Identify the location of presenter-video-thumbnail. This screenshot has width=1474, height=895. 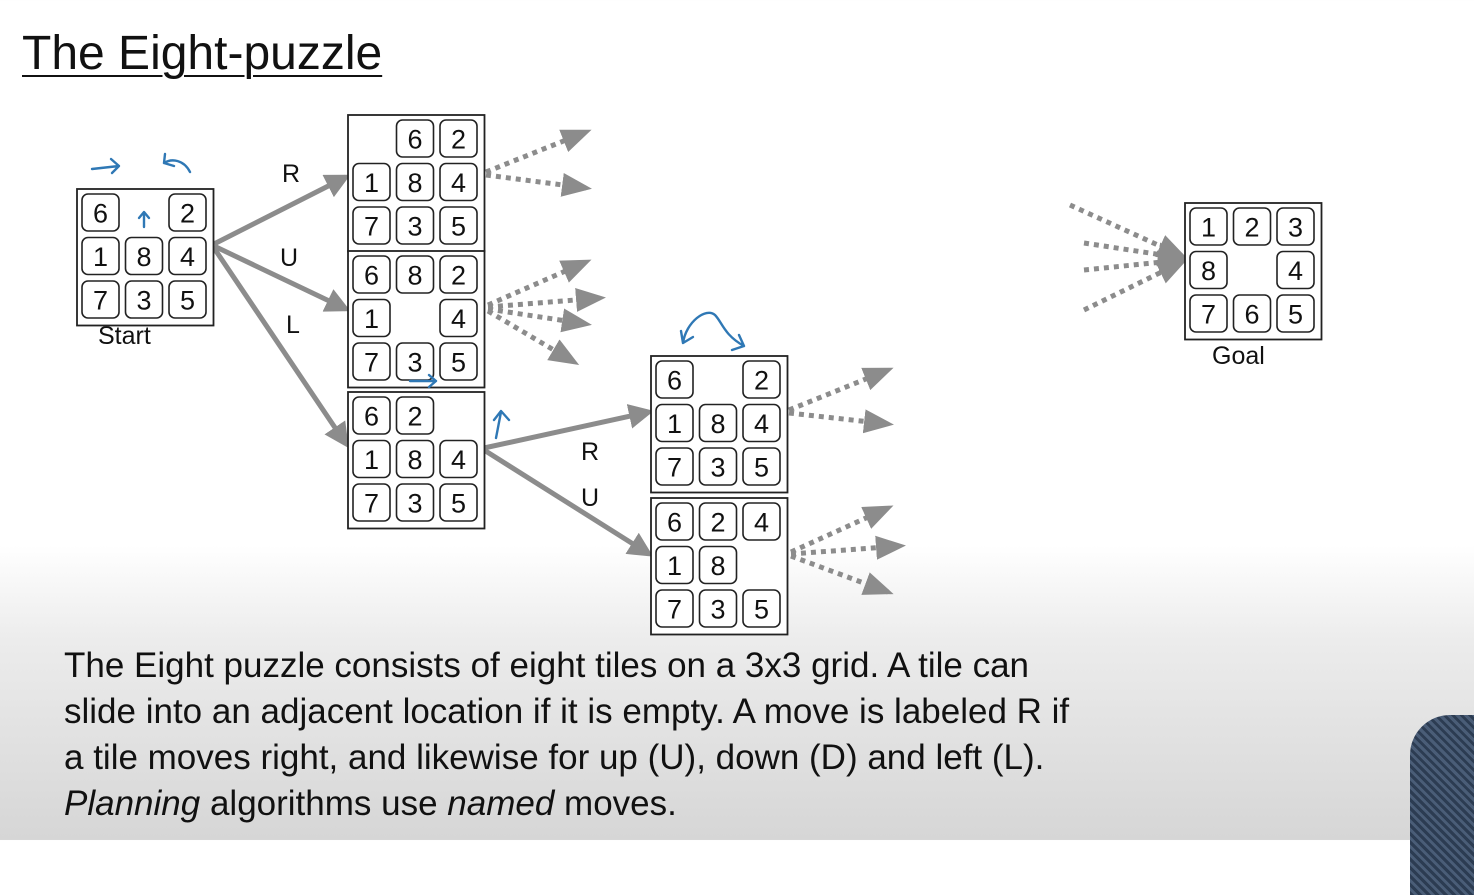
(1442, 805).